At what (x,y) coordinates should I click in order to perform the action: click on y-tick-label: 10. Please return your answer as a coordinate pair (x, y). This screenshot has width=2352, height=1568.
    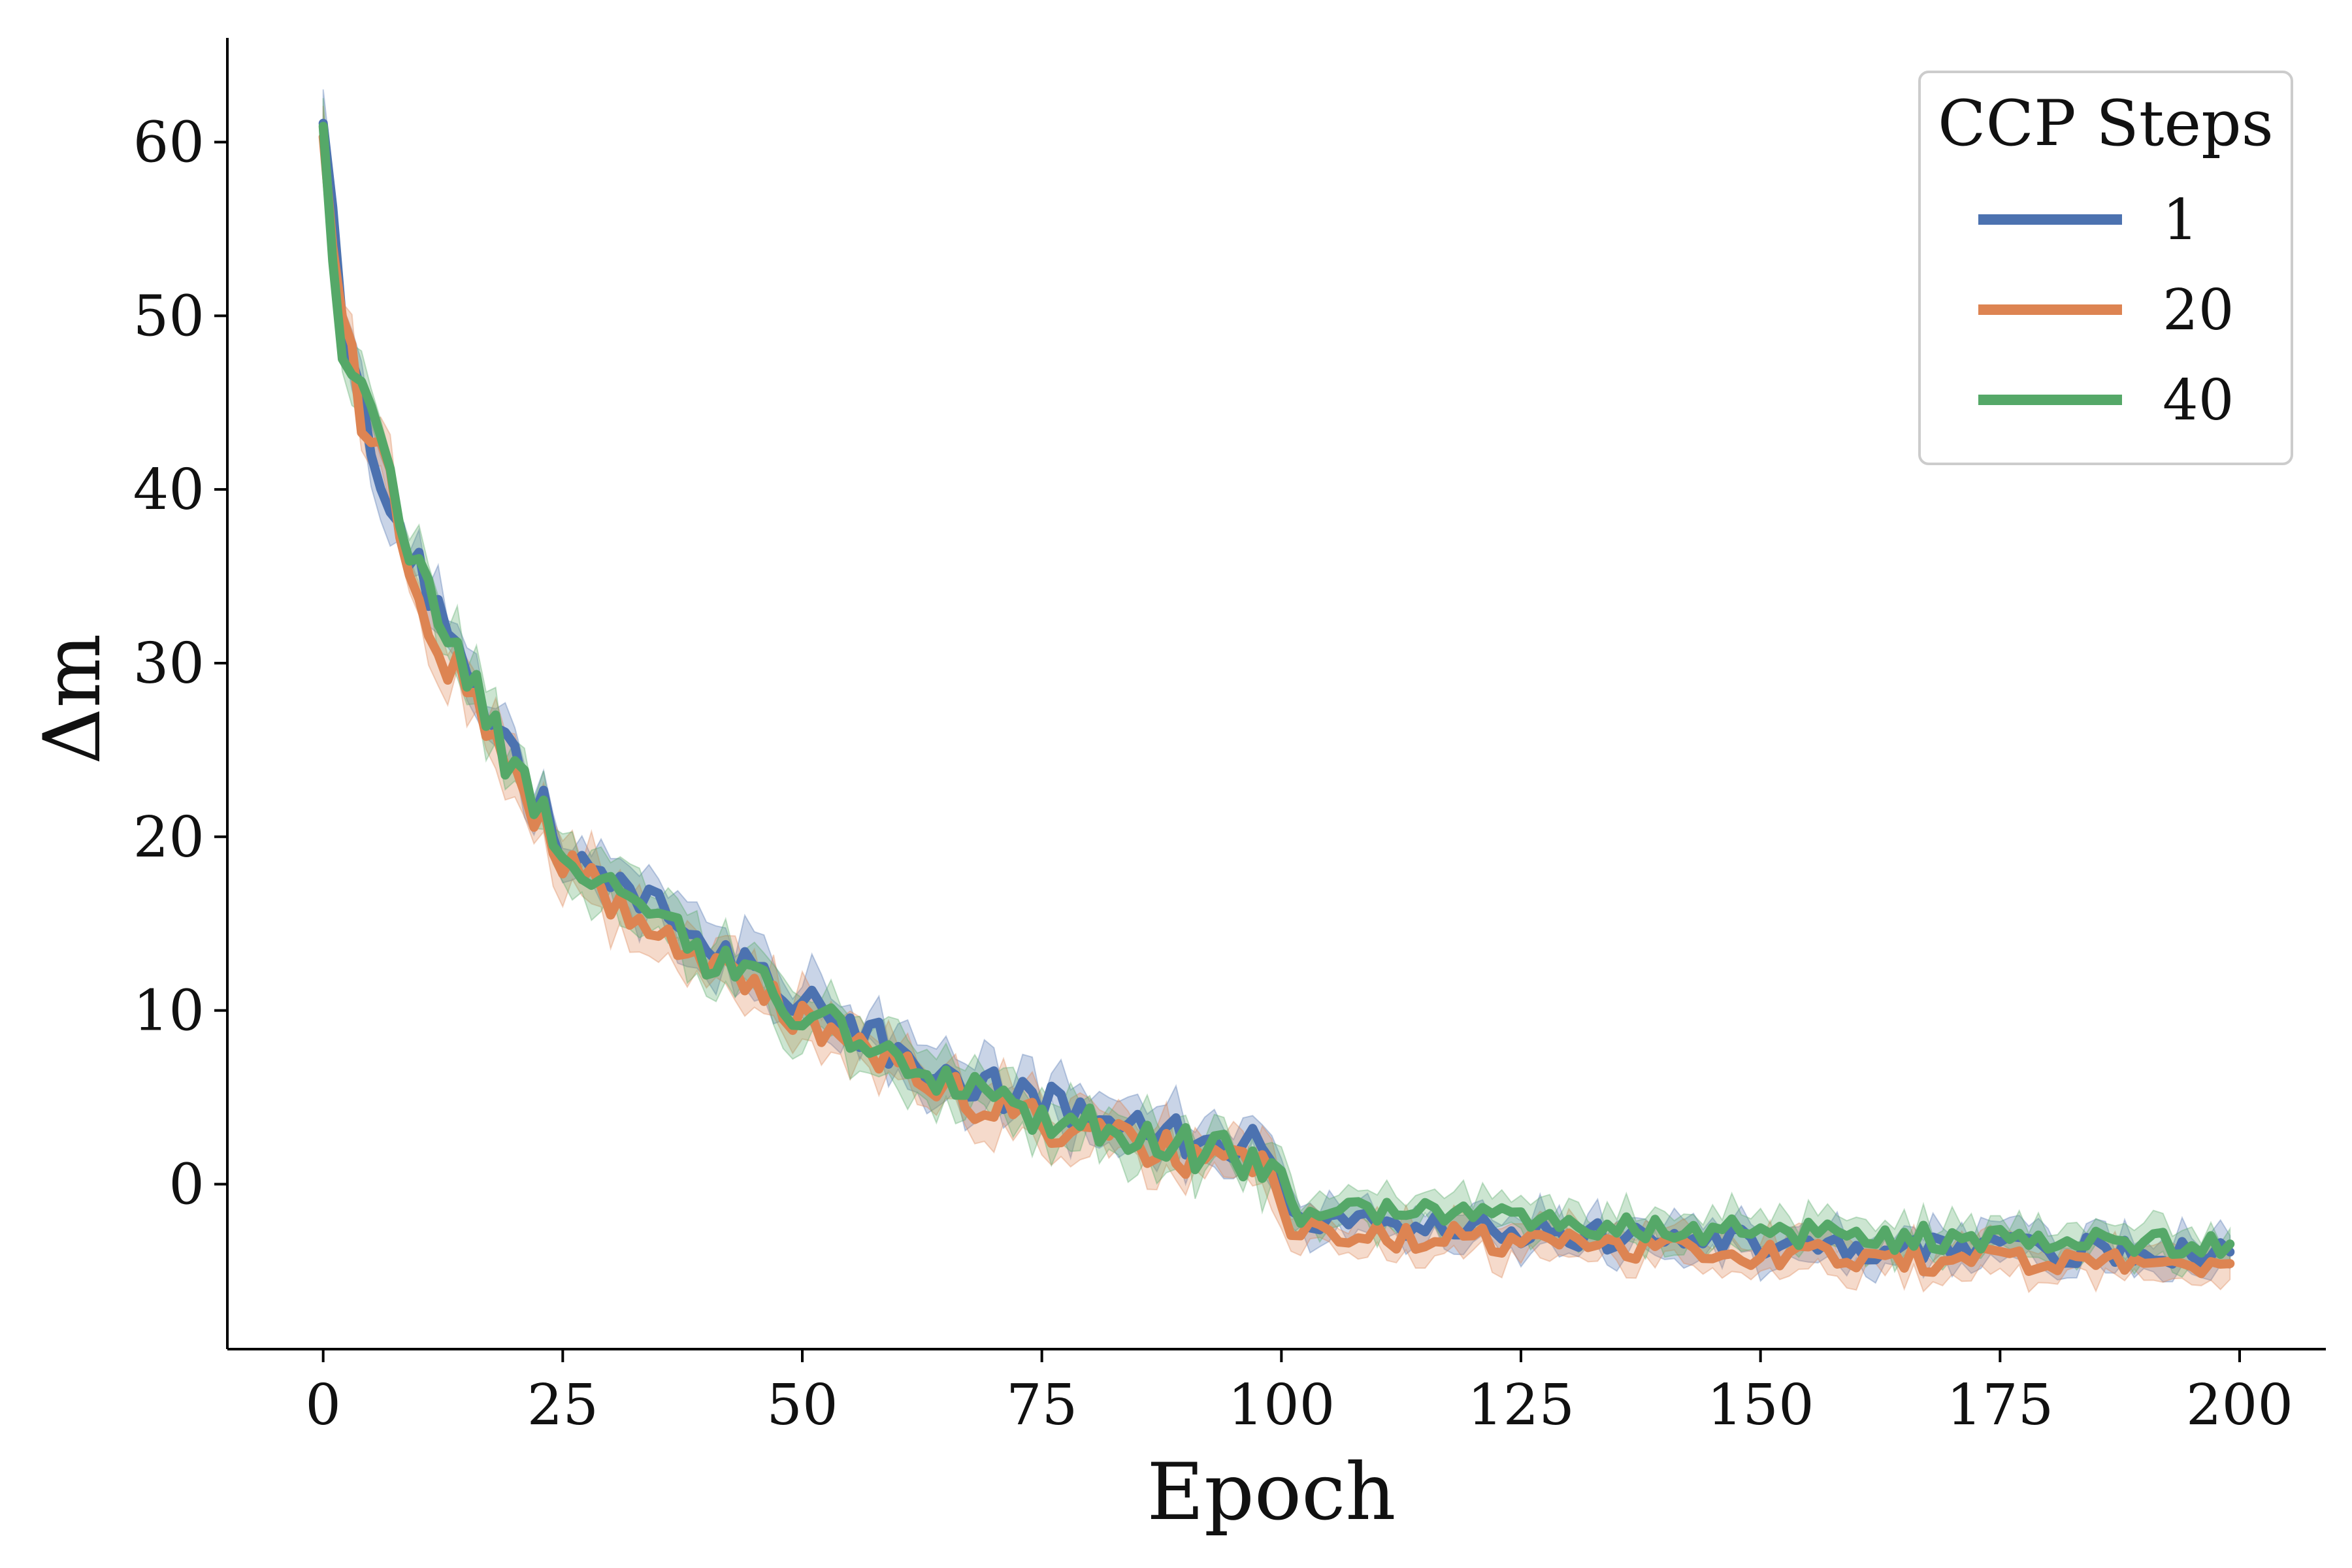
    Looking at the image, I should click on (168, 1011).